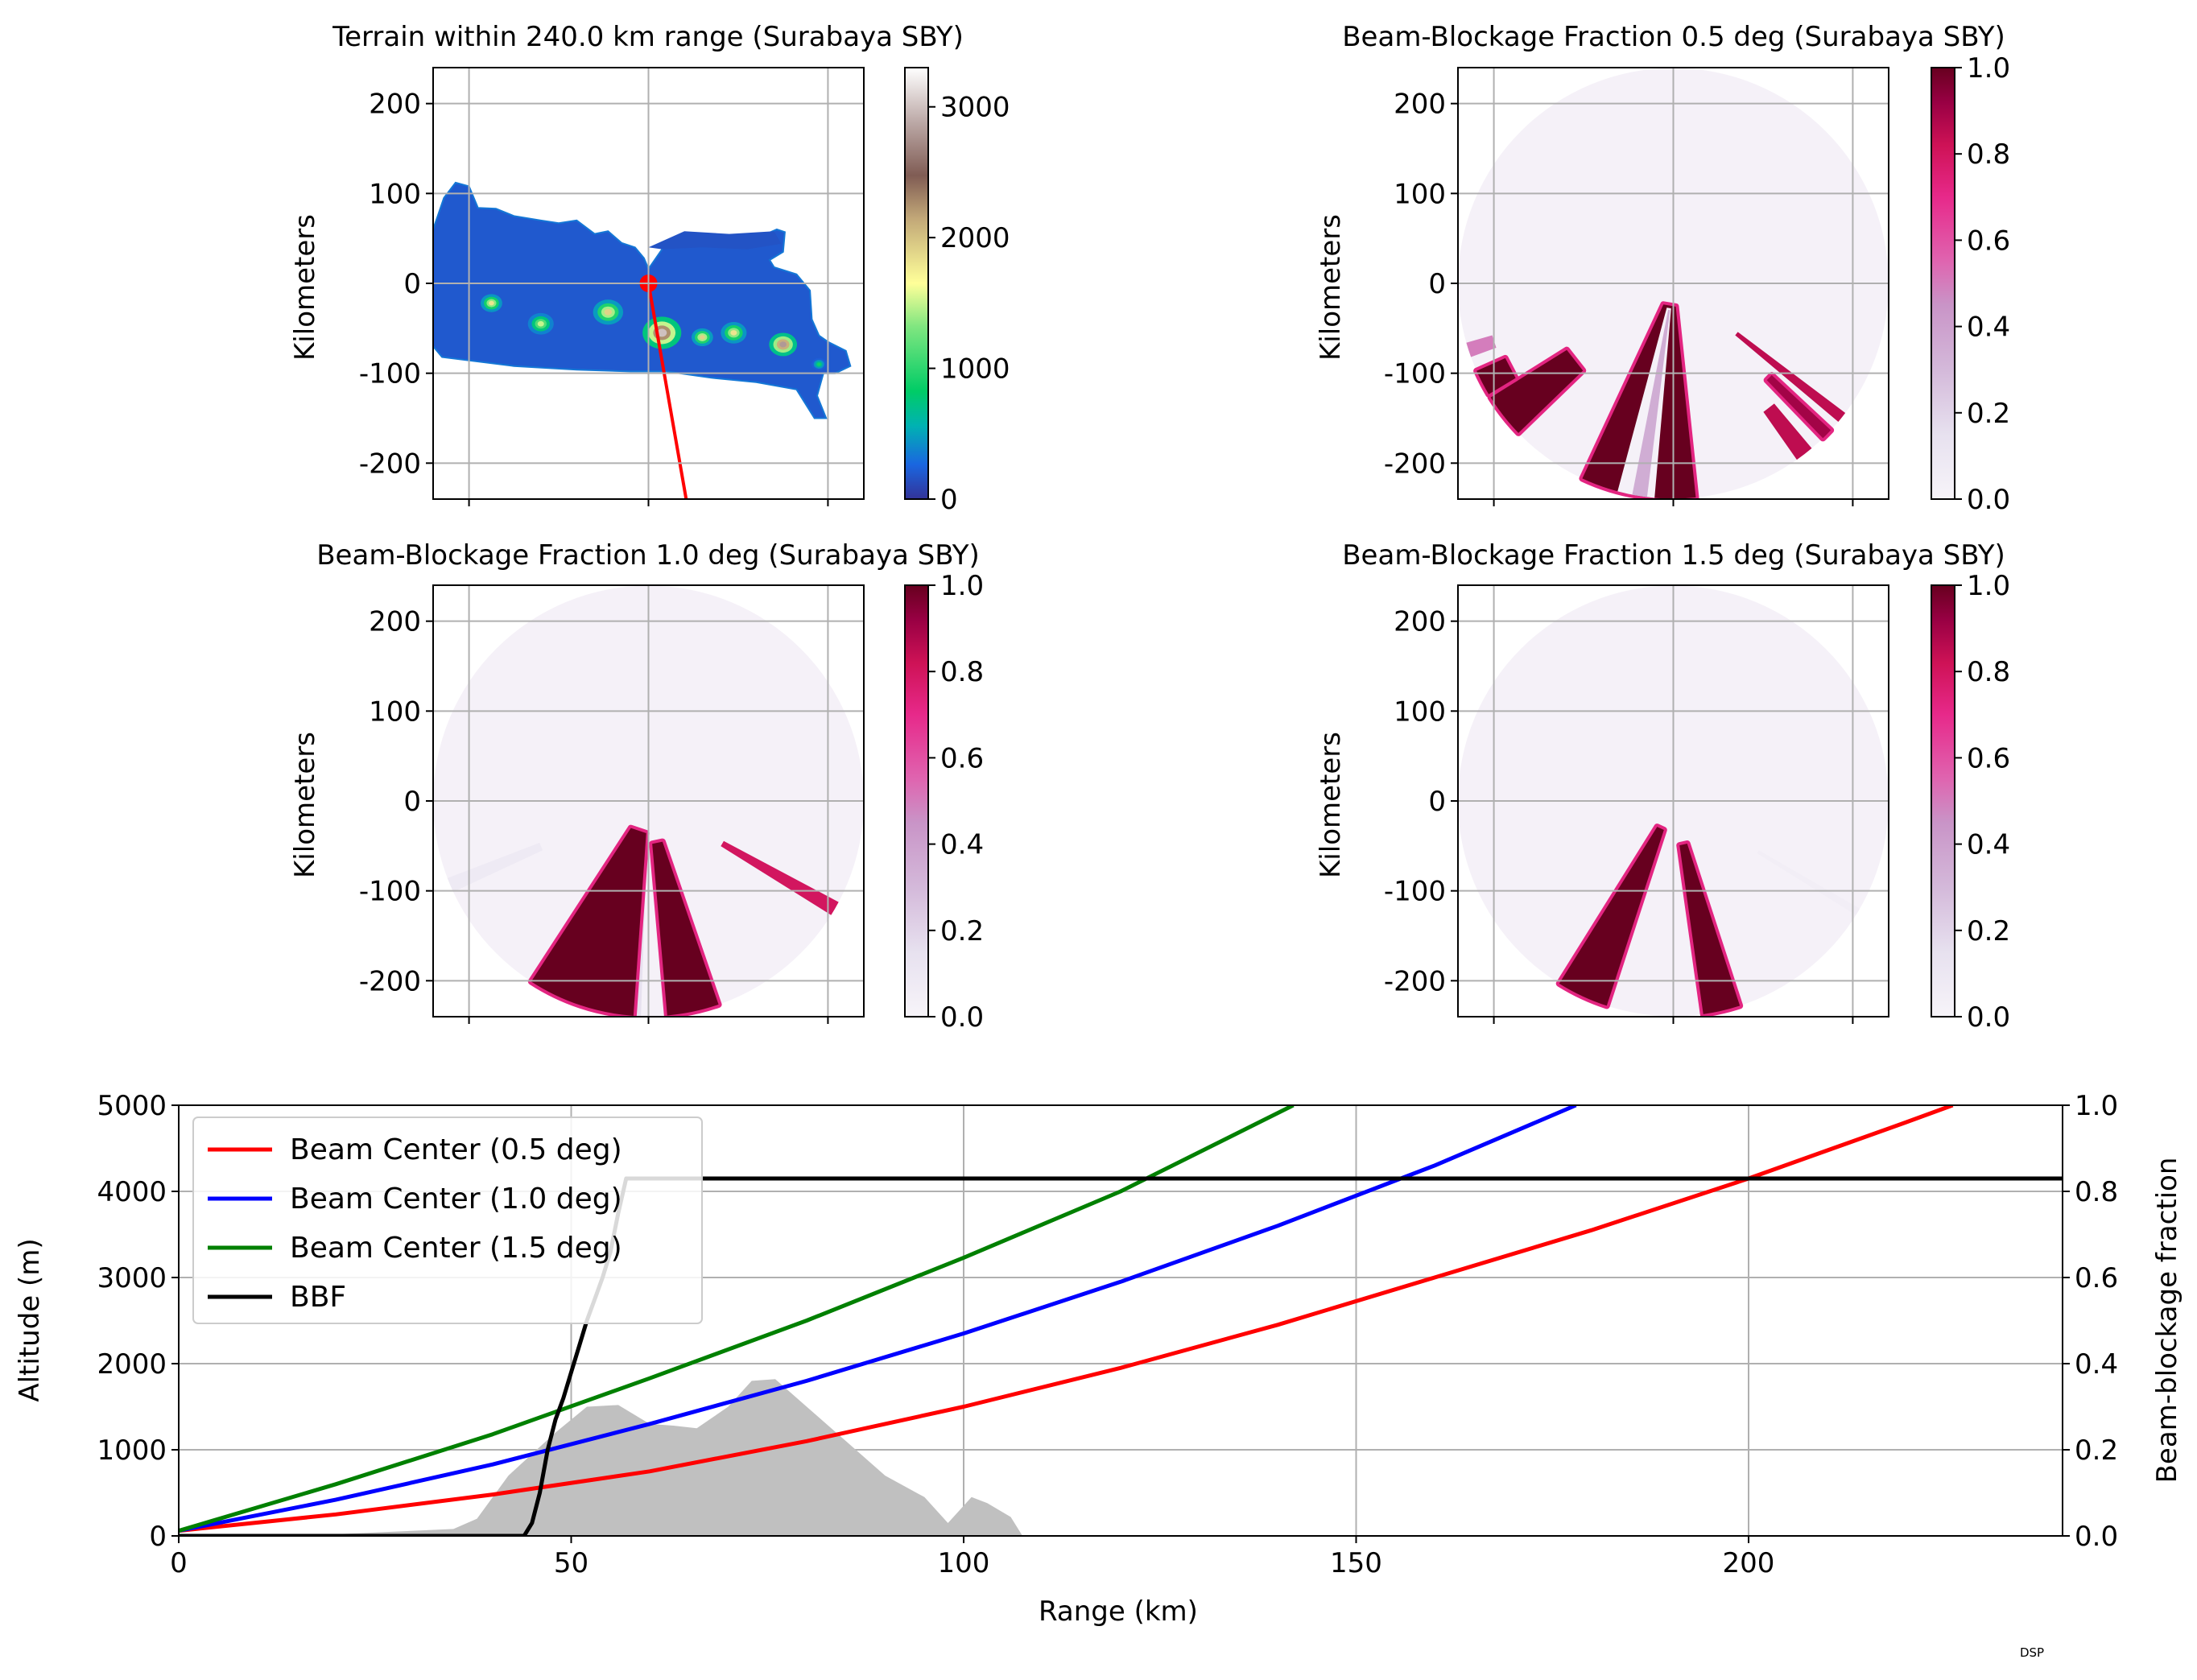 Image resolution: width=2197 pixels, height=1680 pixels. Describe the element at coordinates (1989, 154) in the screenshot. I see `colorbar-tick-label: 0.8` at that location.